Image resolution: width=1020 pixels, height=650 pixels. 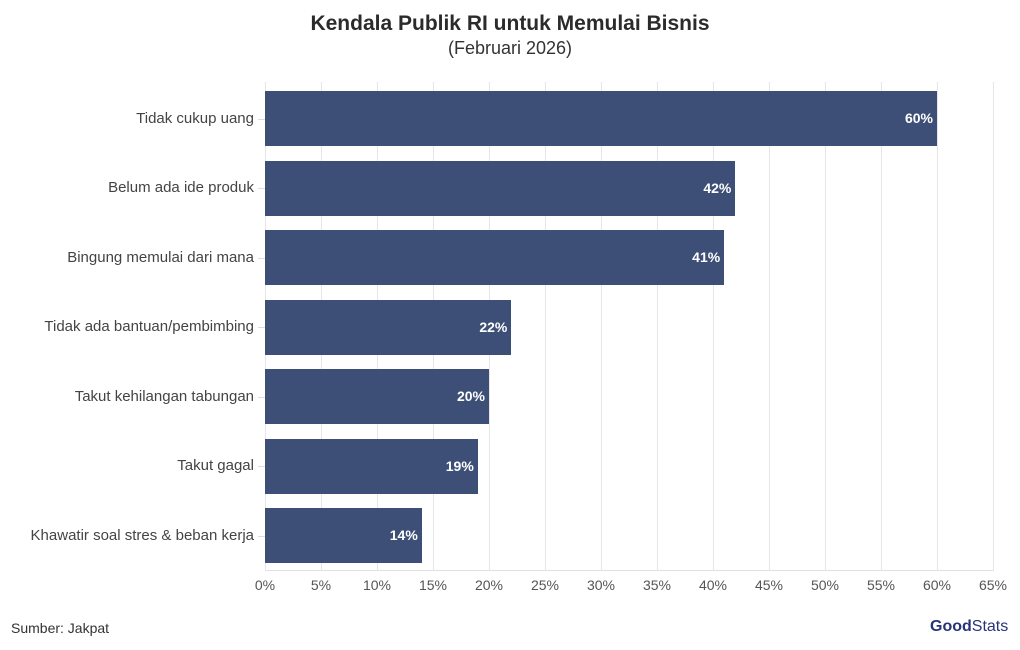 What do you see at coordinates (717, 187) in the screenshot?
I see `bar-value-label: 42%` at bounding box center [717, 187].